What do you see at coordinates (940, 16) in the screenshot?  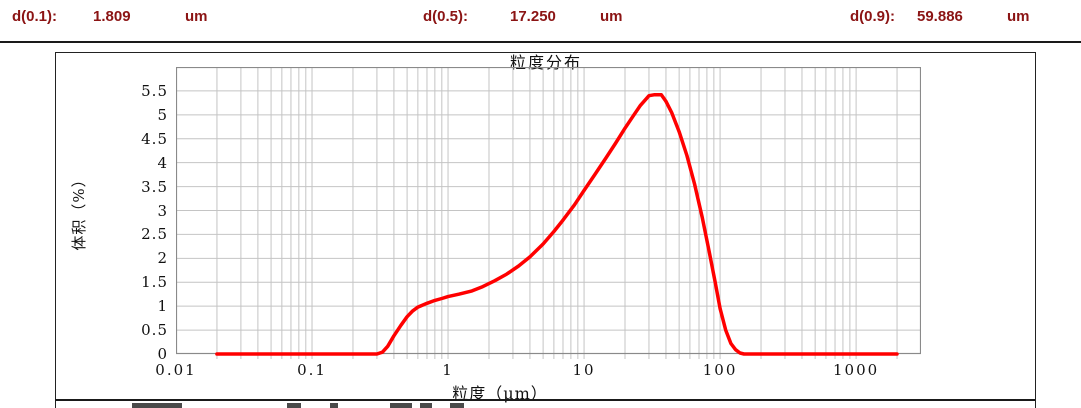 I see `d90-value: 59.886` at bounding box center [940, 16].